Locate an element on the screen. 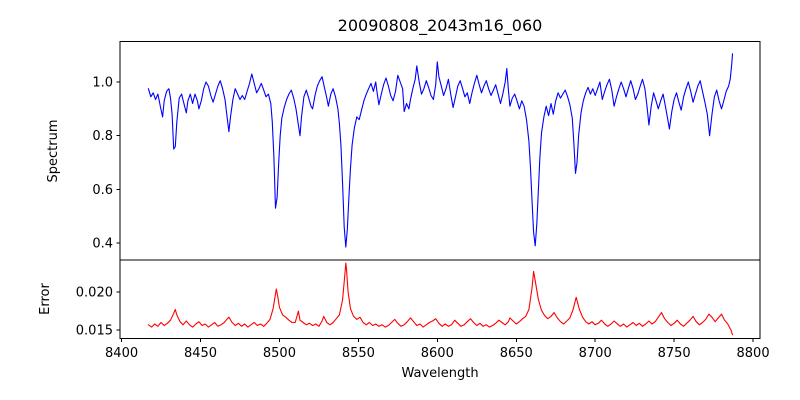 The width and height of the screenshot is (800, 400). x-tick-label: 8500 is located at coordinates (279, 353).